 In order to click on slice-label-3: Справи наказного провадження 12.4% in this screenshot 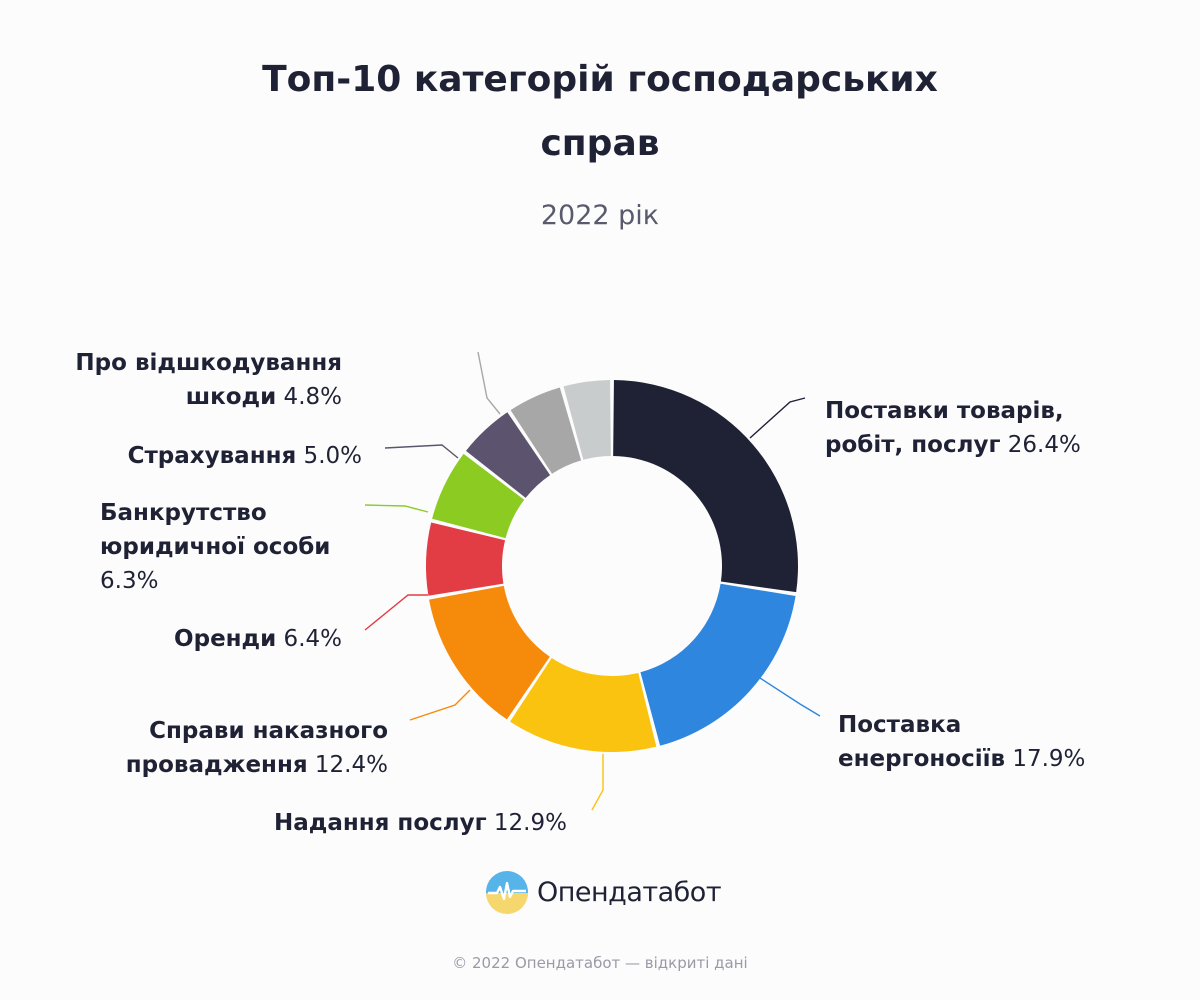, I will do `click(257, 748)`.